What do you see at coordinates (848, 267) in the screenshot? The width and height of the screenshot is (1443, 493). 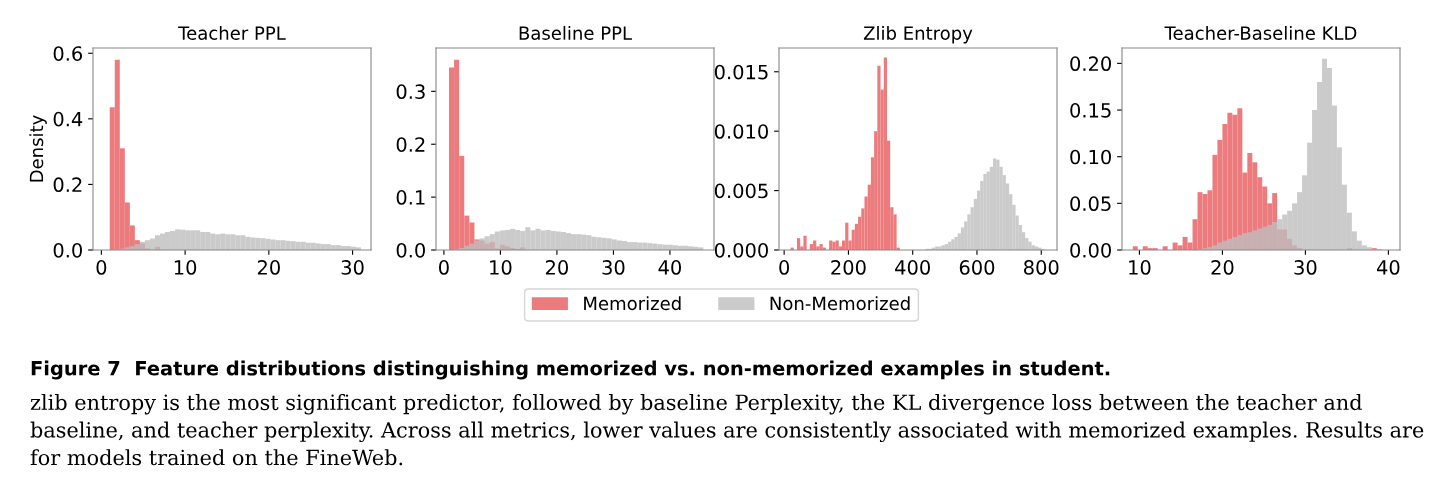 I see `x-tick-label: 200` at bounding box center [848, 267].